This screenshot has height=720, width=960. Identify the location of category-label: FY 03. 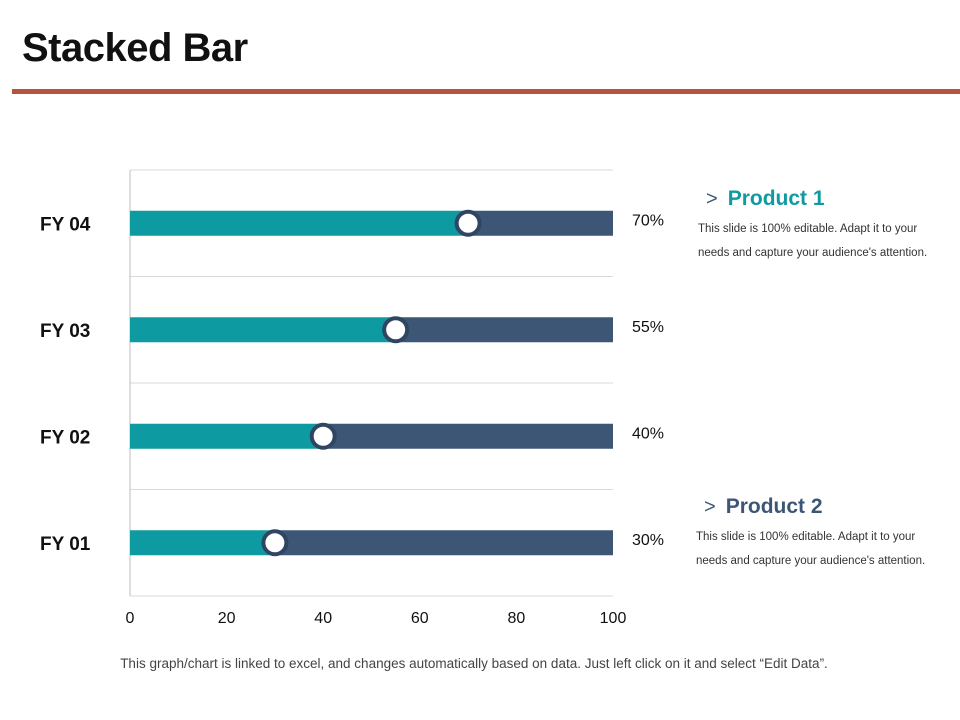
(65, 331).